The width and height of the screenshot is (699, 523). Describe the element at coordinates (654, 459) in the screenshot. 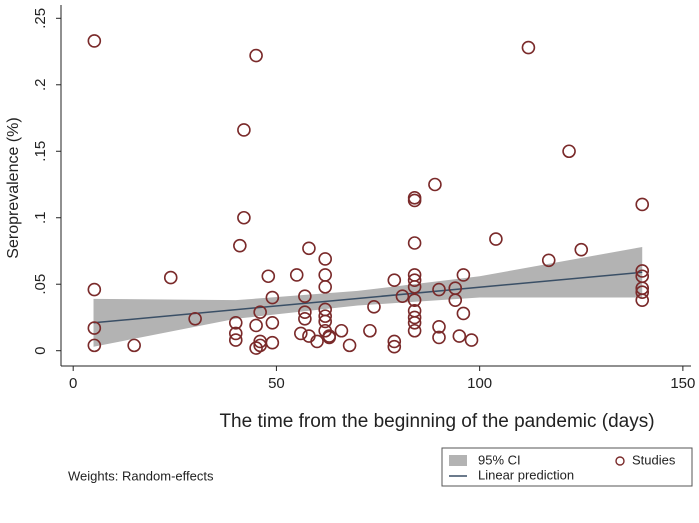

I see `legend-label: Studies` at that location.